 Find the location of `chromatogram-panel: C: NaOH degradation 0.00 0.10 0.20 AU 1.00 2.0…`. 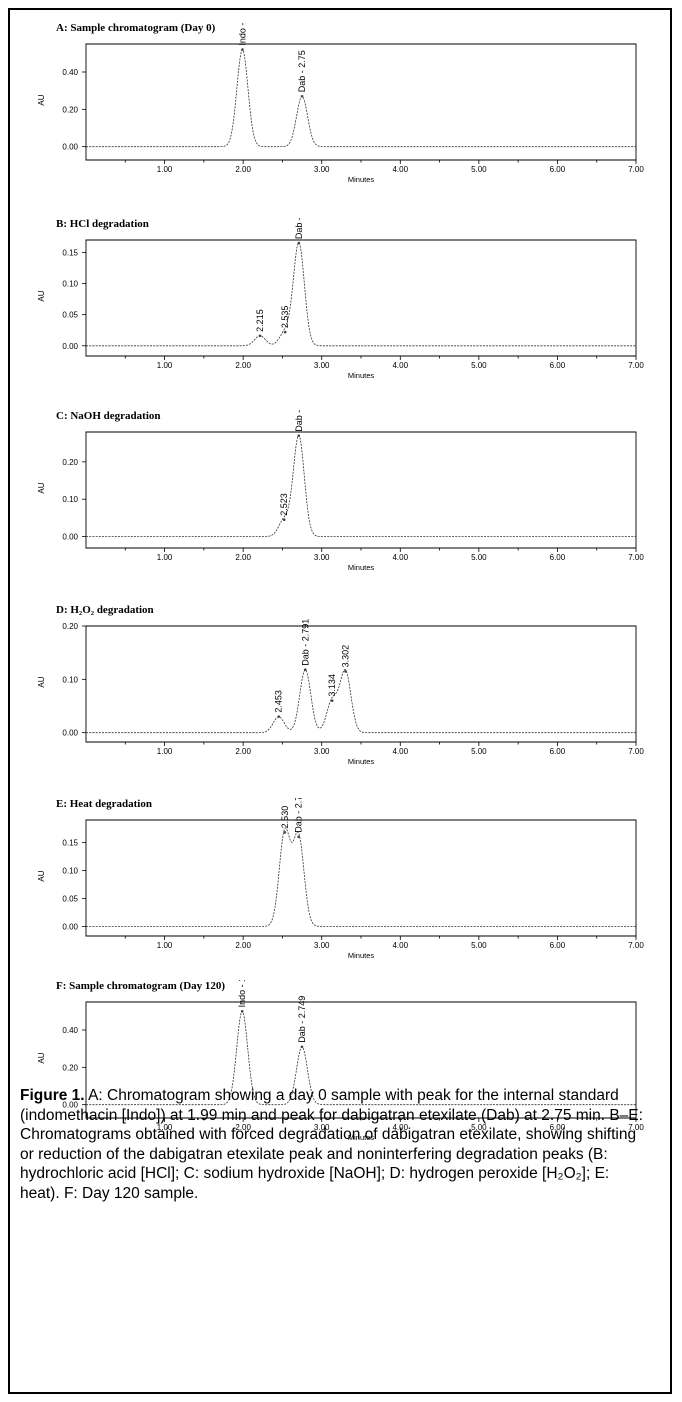

chromatogram-panel: C: NaOH degradation 0.00 0.10 0.20 AU 1.00 2.0… is located at coordinates (332, 501).